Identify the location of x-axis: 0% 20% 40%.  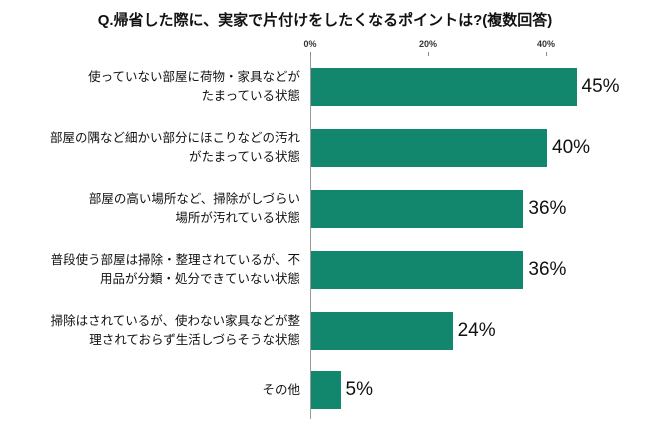
(325, 44).